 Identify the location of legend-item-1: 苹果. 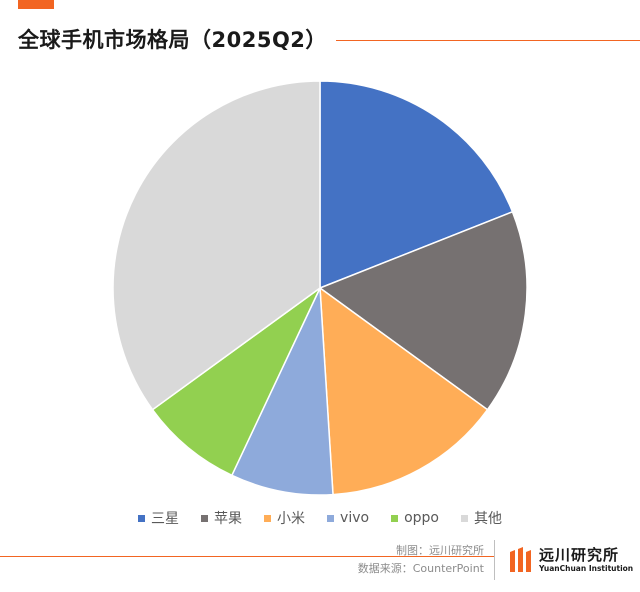
(221, 518).